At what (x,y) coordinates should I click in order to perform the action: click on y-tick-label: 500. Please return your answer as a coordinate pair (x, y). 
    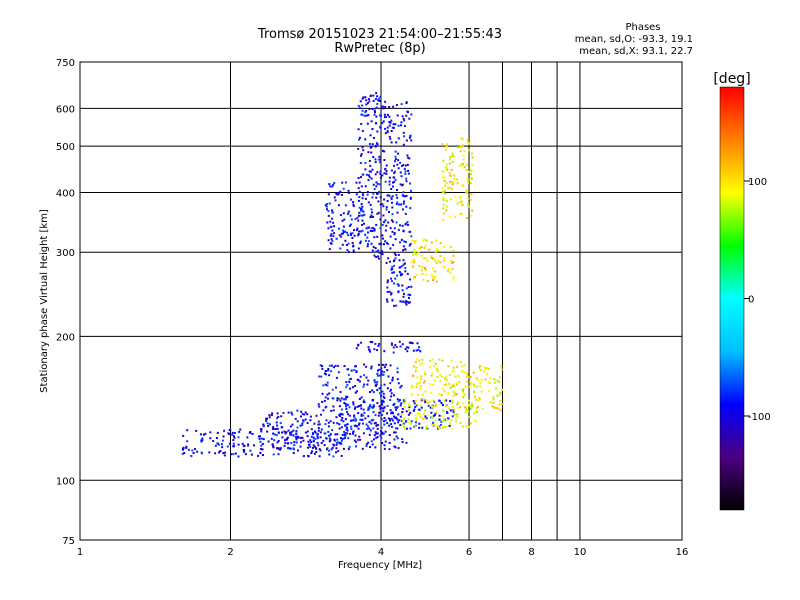
    Looking at the image, I should click on (65, 147).